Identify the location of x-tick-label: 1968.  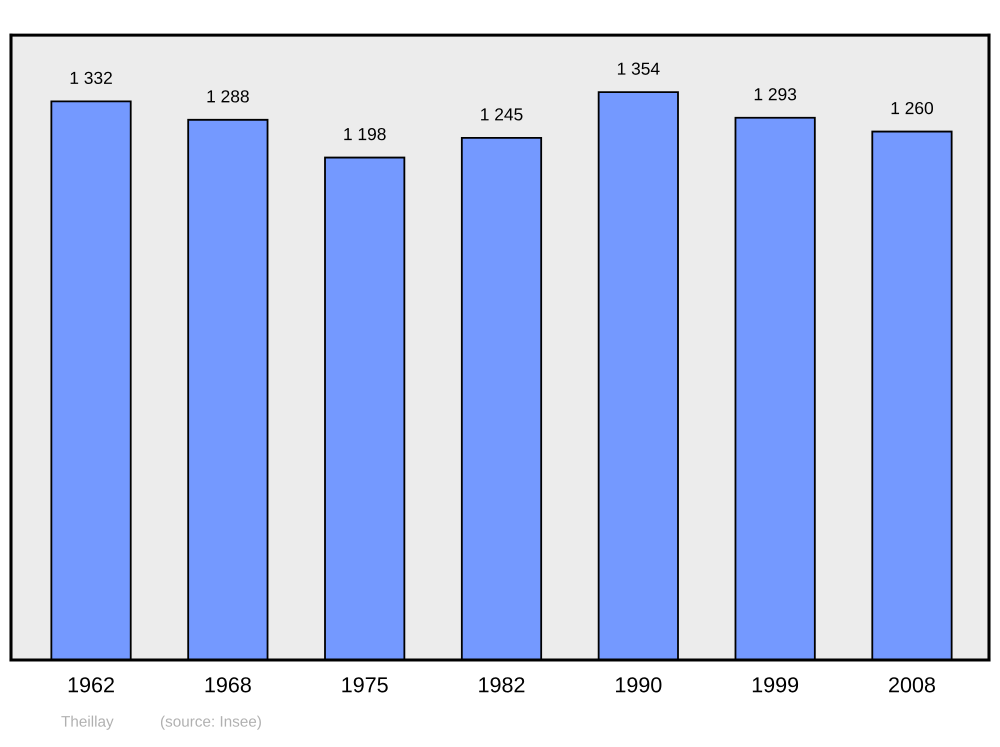
(228, 684).